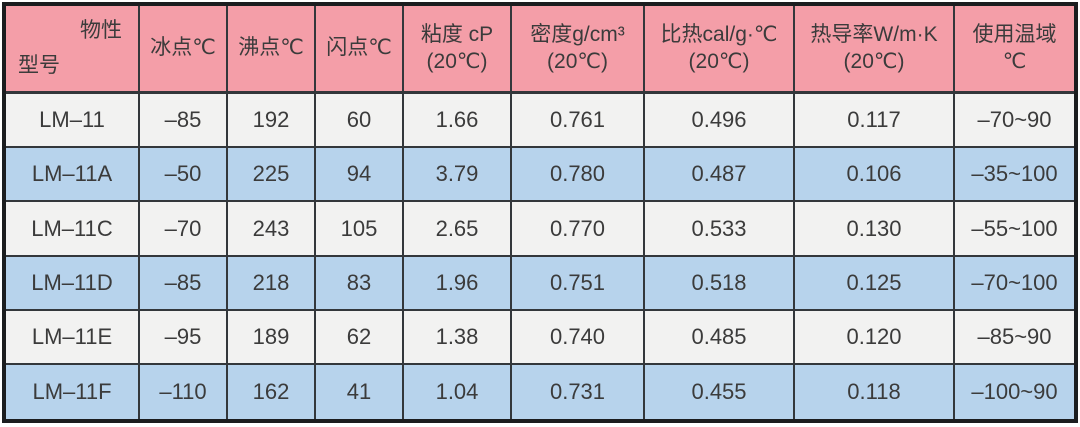  Describe the element at coordinates (578, 175) in the screenshot. I see `value-cell: 0.780` at that location.